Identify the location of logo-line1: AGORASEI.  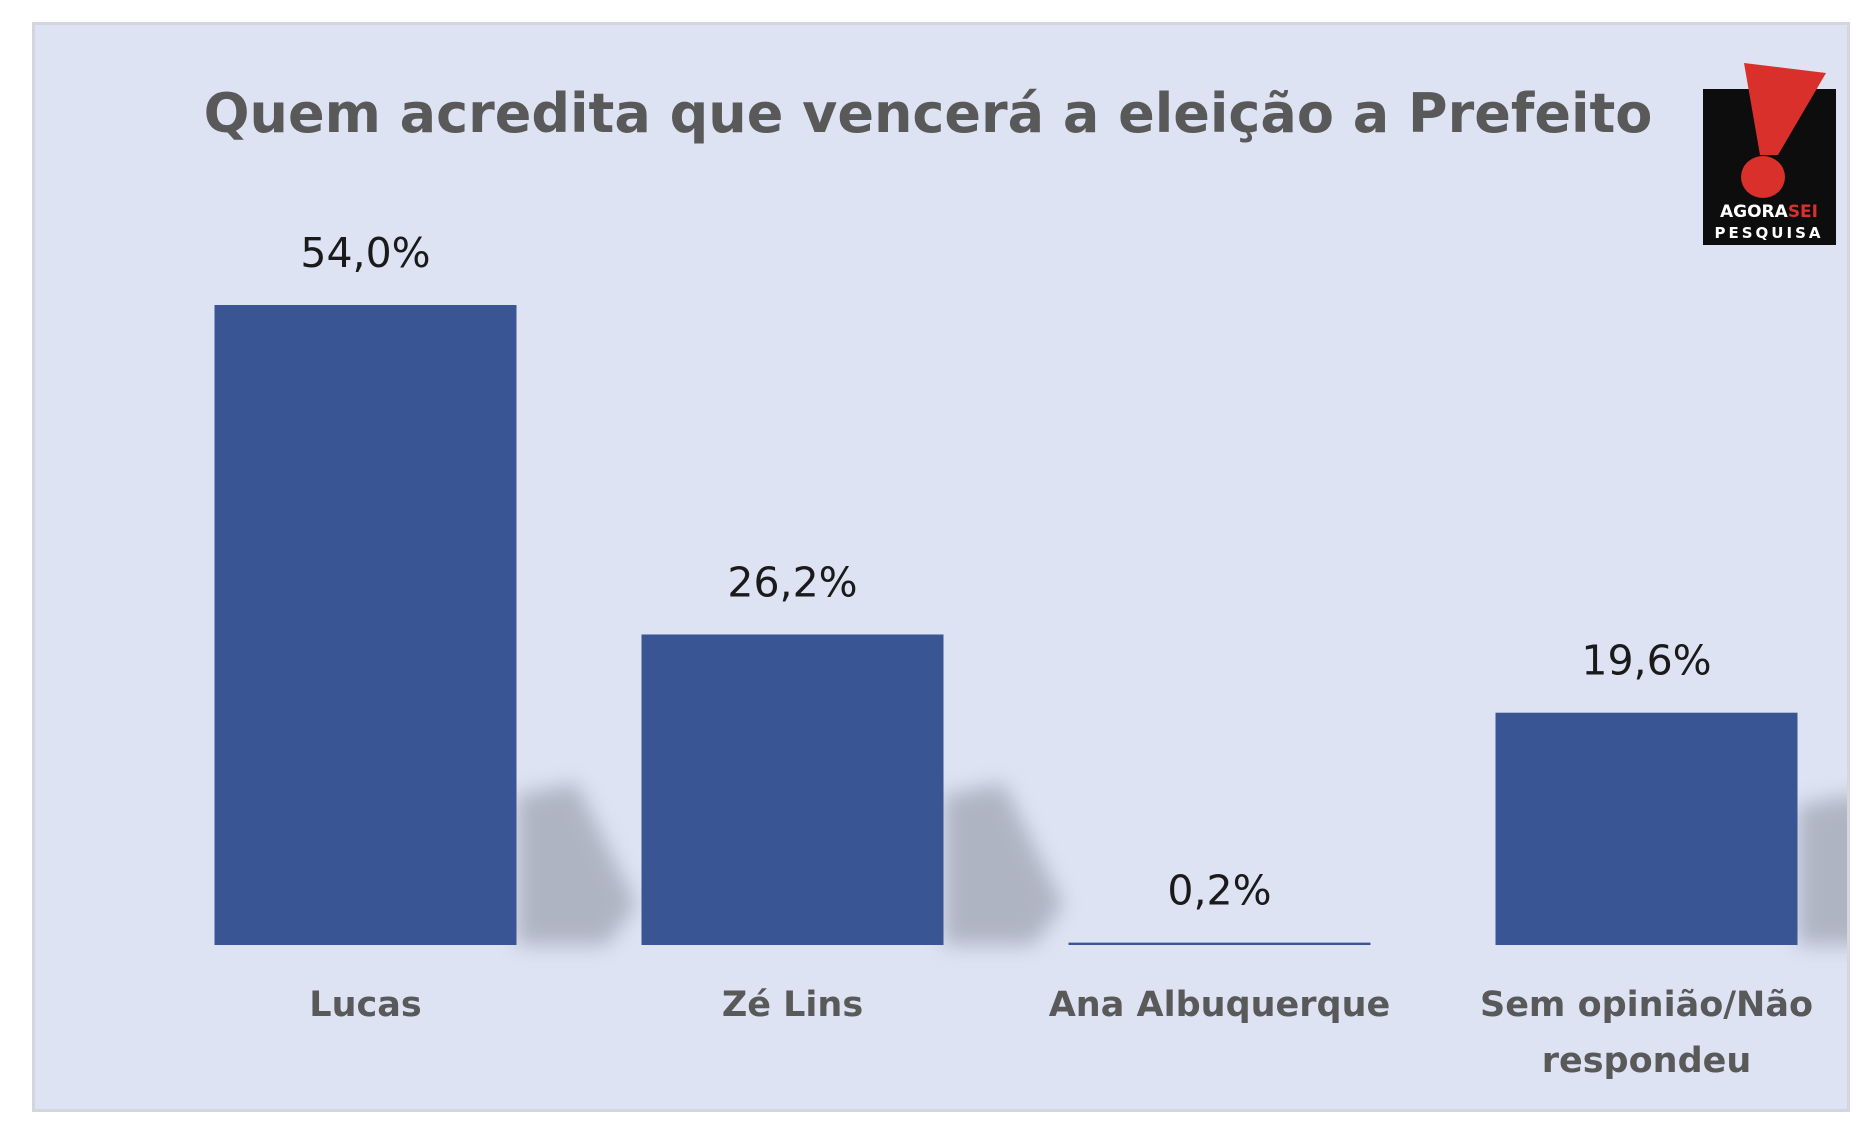
(1769, 212).